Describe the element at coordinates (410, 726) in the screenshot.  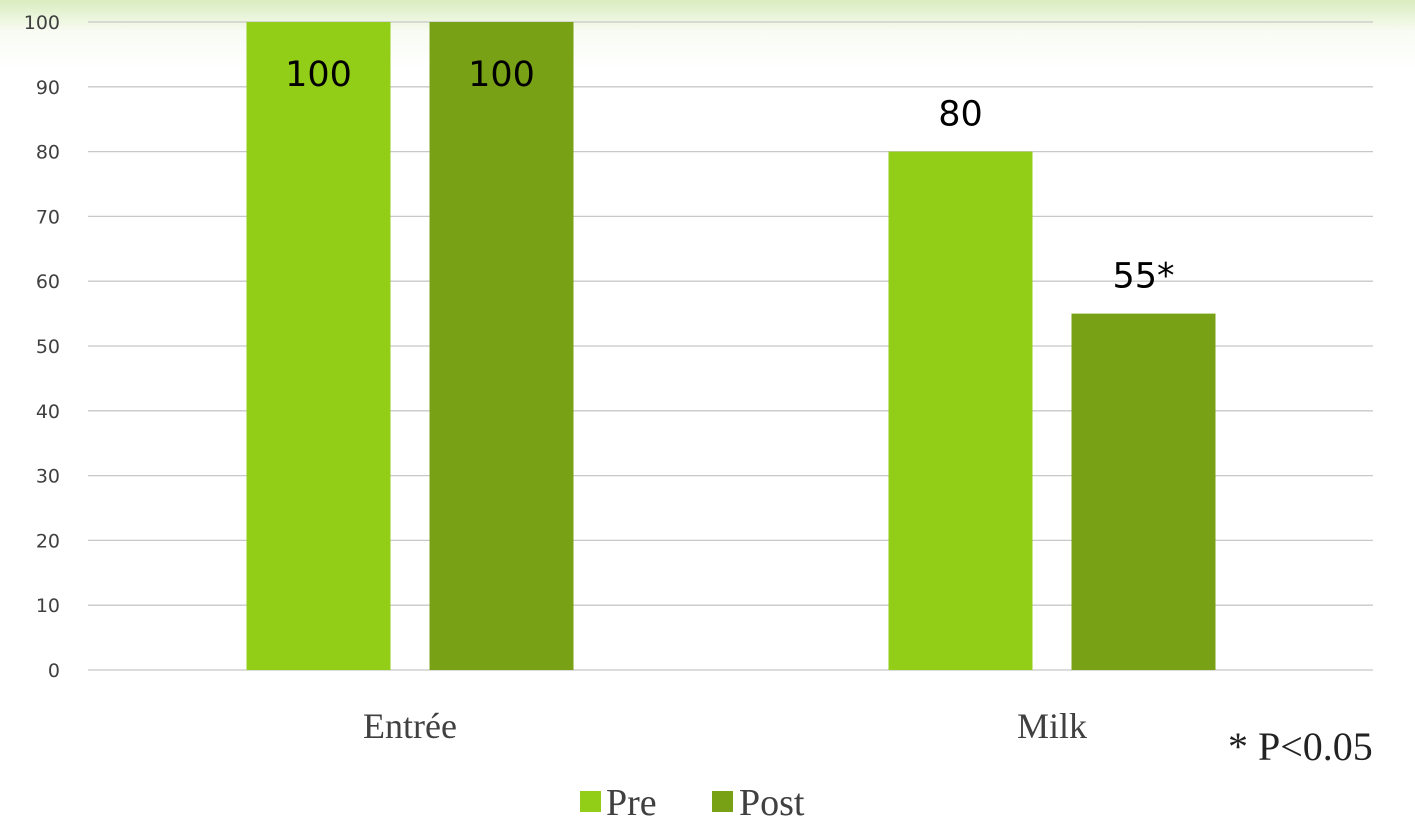
I see `category-label: Entrée` at that location.